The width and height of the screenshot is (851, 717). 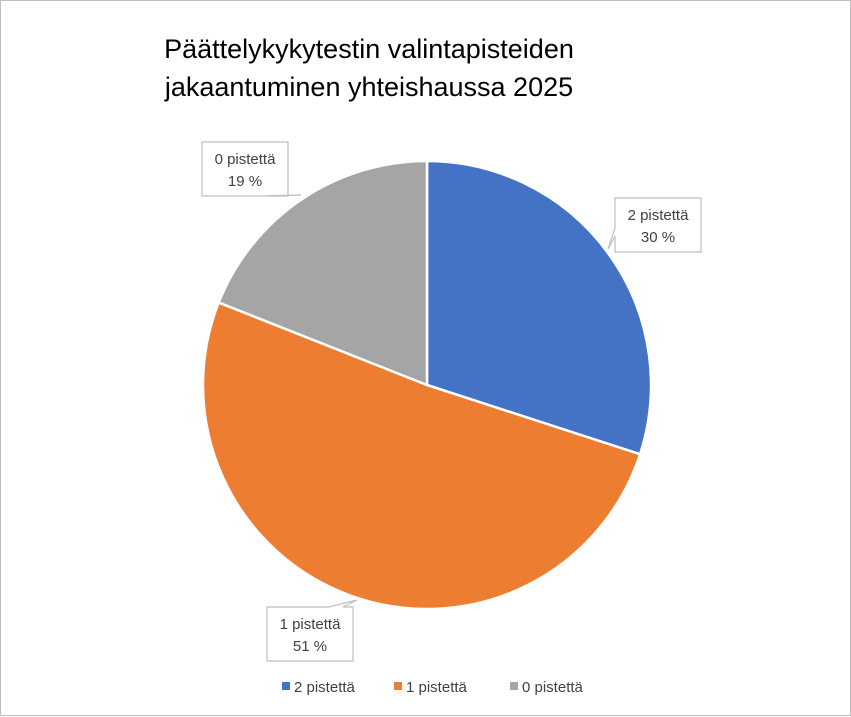 I want to click on data-label-value: 51 %, so click(x=310, y=646).